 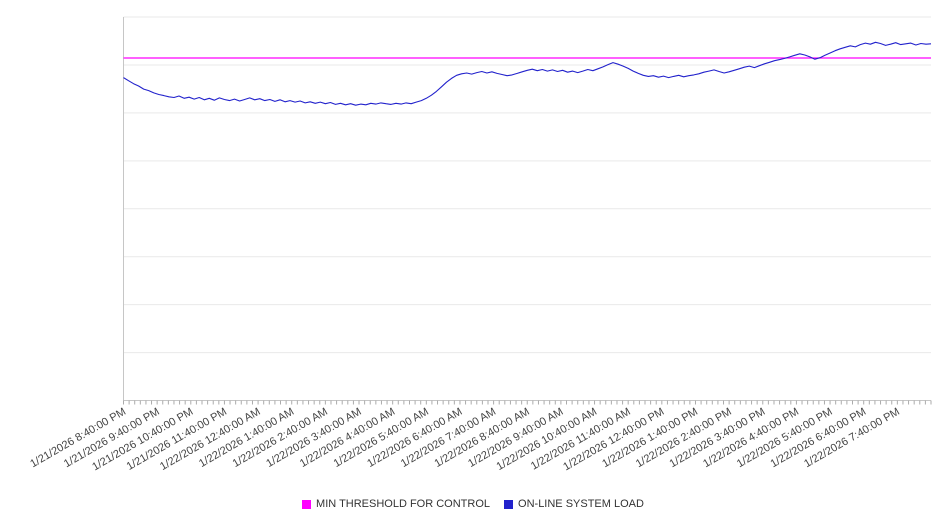 I want to click on legend-label-threshold: MIN THRESHOLD FOR CONTROL, so click(x=403, y=504).